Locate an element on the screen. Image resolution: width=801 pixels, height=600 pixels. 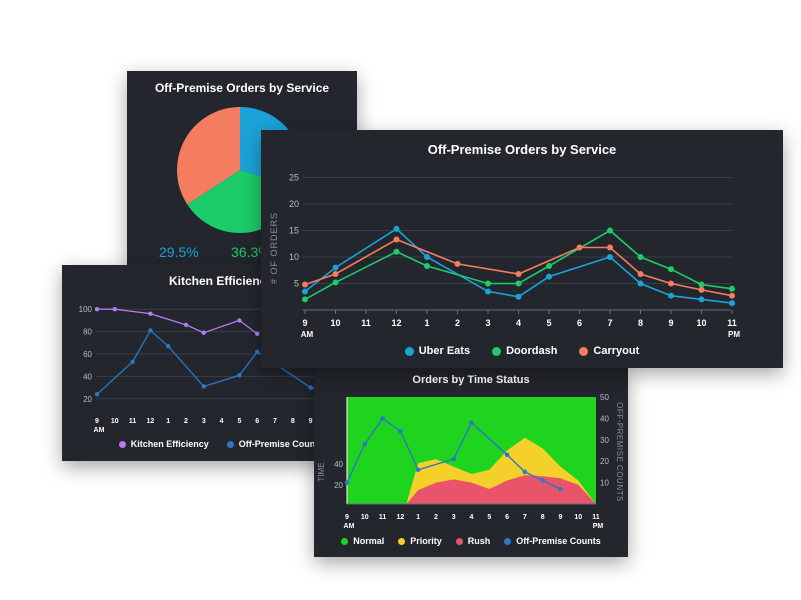
service-line-chart-title: Off-Premise Orders by Service is located at coordinates (522, 149).